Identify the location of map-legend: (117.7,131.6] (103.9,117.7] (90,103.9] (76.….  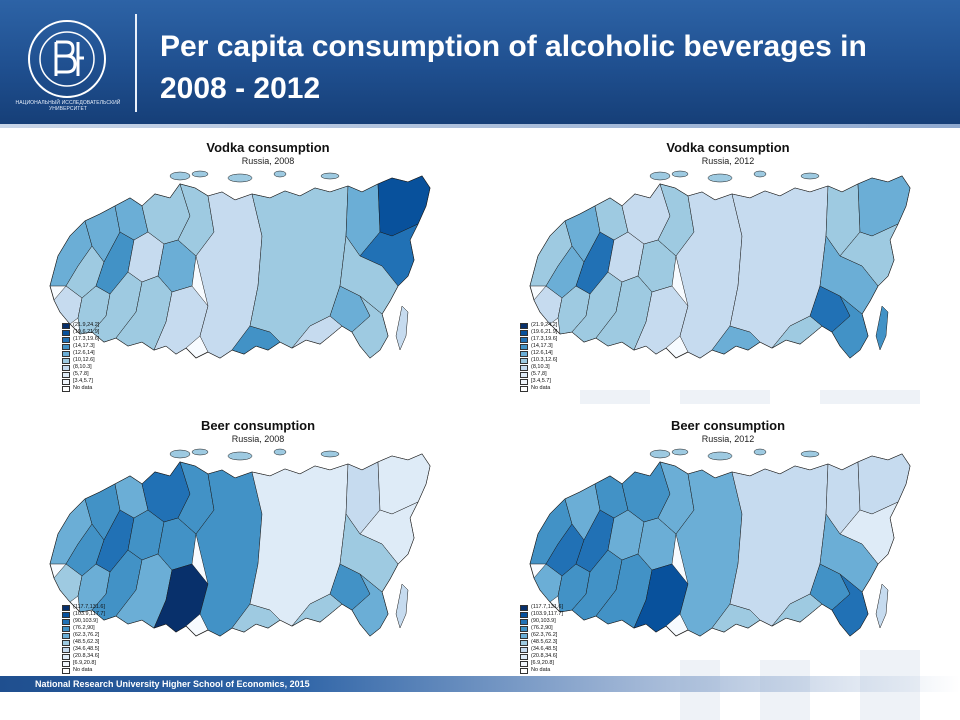
(555, 639).